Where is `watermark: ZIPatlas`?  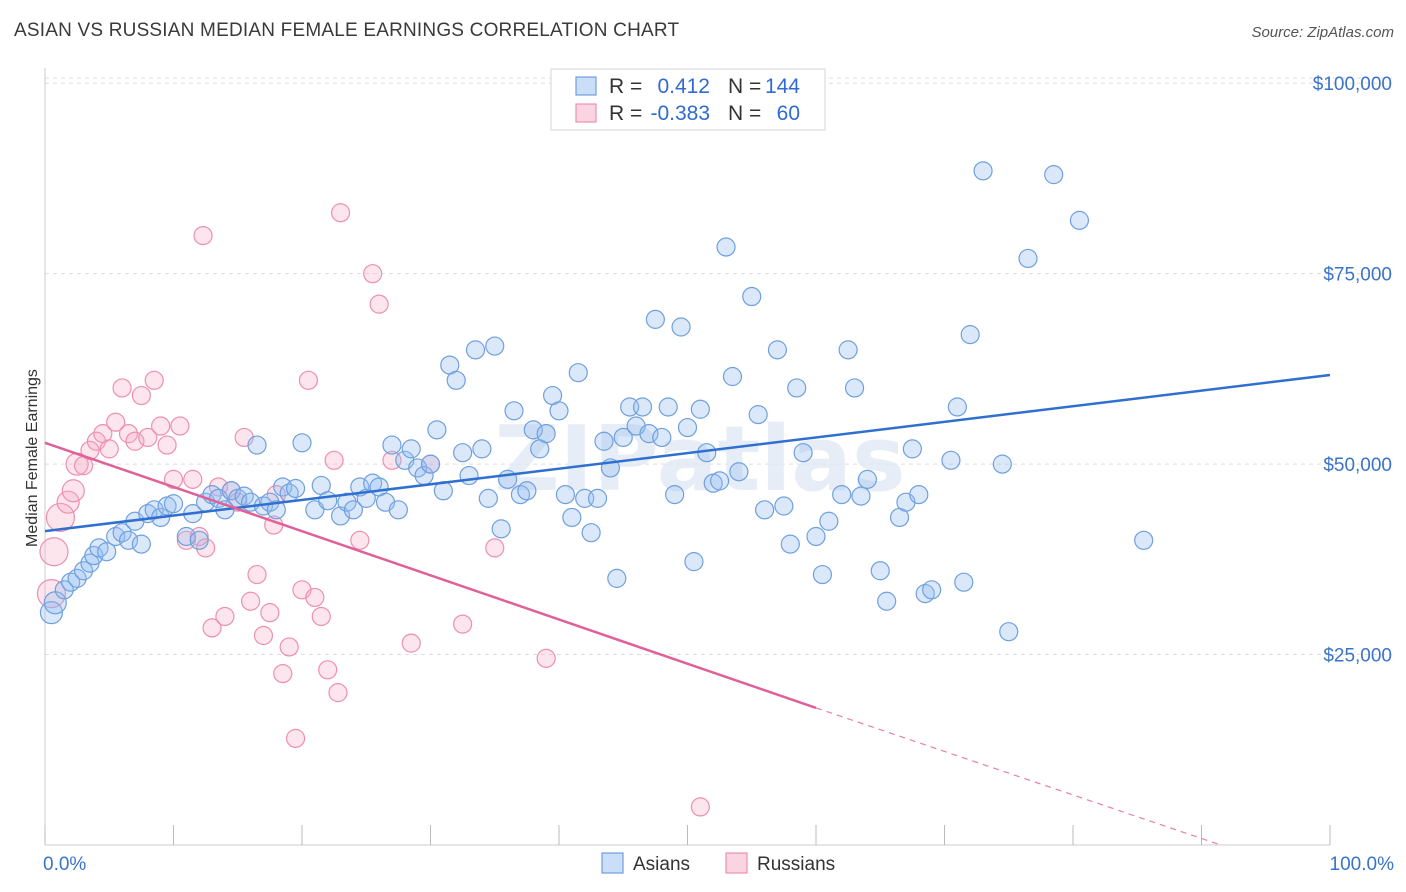 watermark: ZIPatlas is located at coordinates (699, 459).